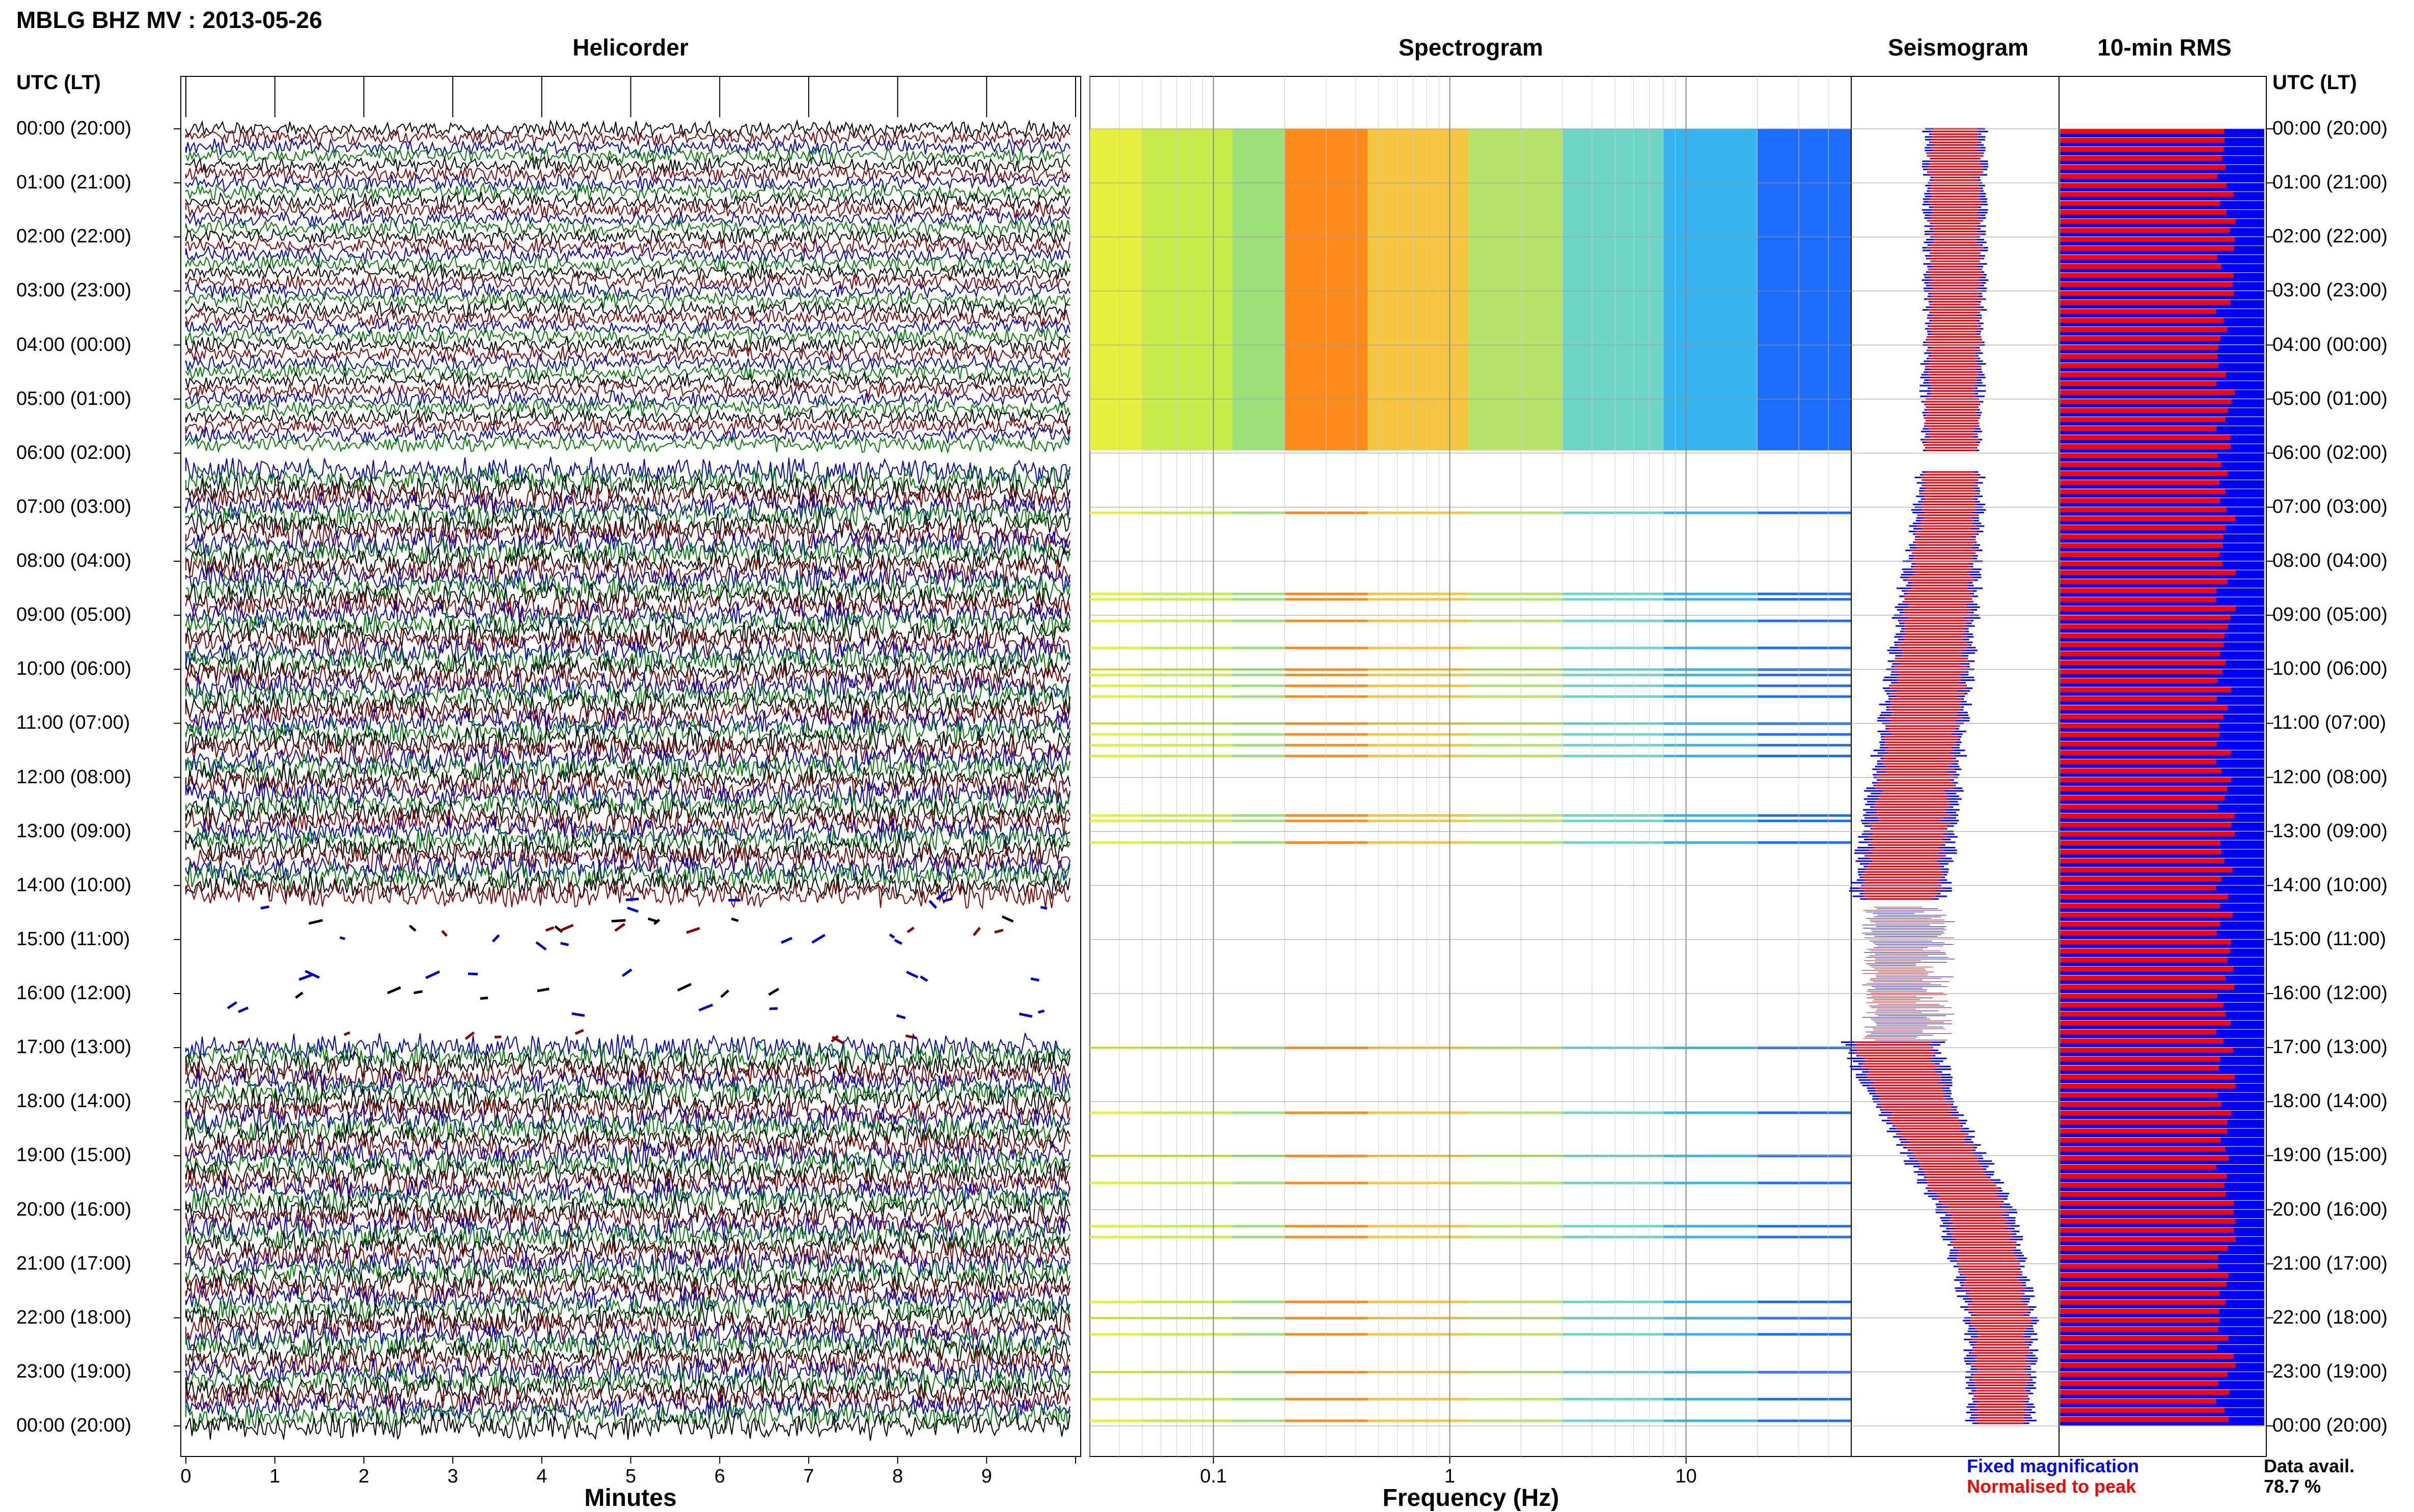 The height and width of the screenshot is (1512, 2414). I want to click on spectrogram-cell, so click(1710, 290).